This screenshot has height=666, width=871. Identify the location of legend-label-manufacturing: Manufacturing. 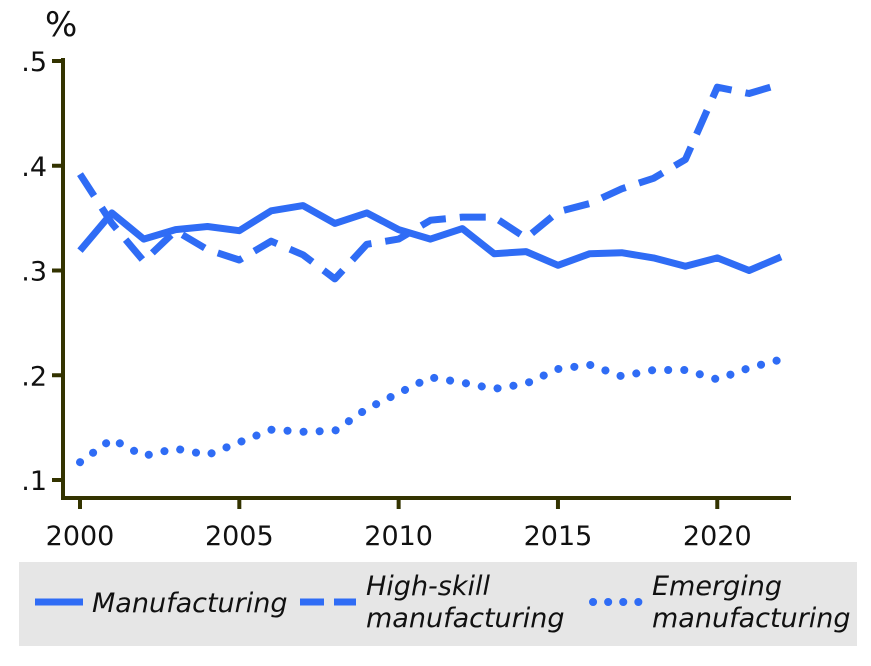
(190, 603).